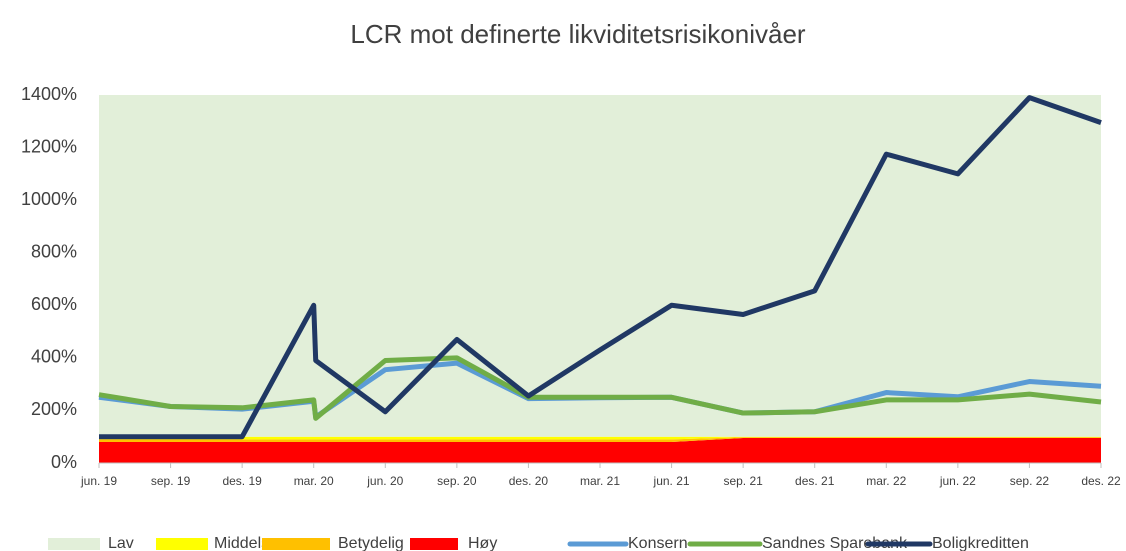  Describe the element at coordinates (371, 543) in the screenshot. I see `legend-label: Betydelig` at that location.